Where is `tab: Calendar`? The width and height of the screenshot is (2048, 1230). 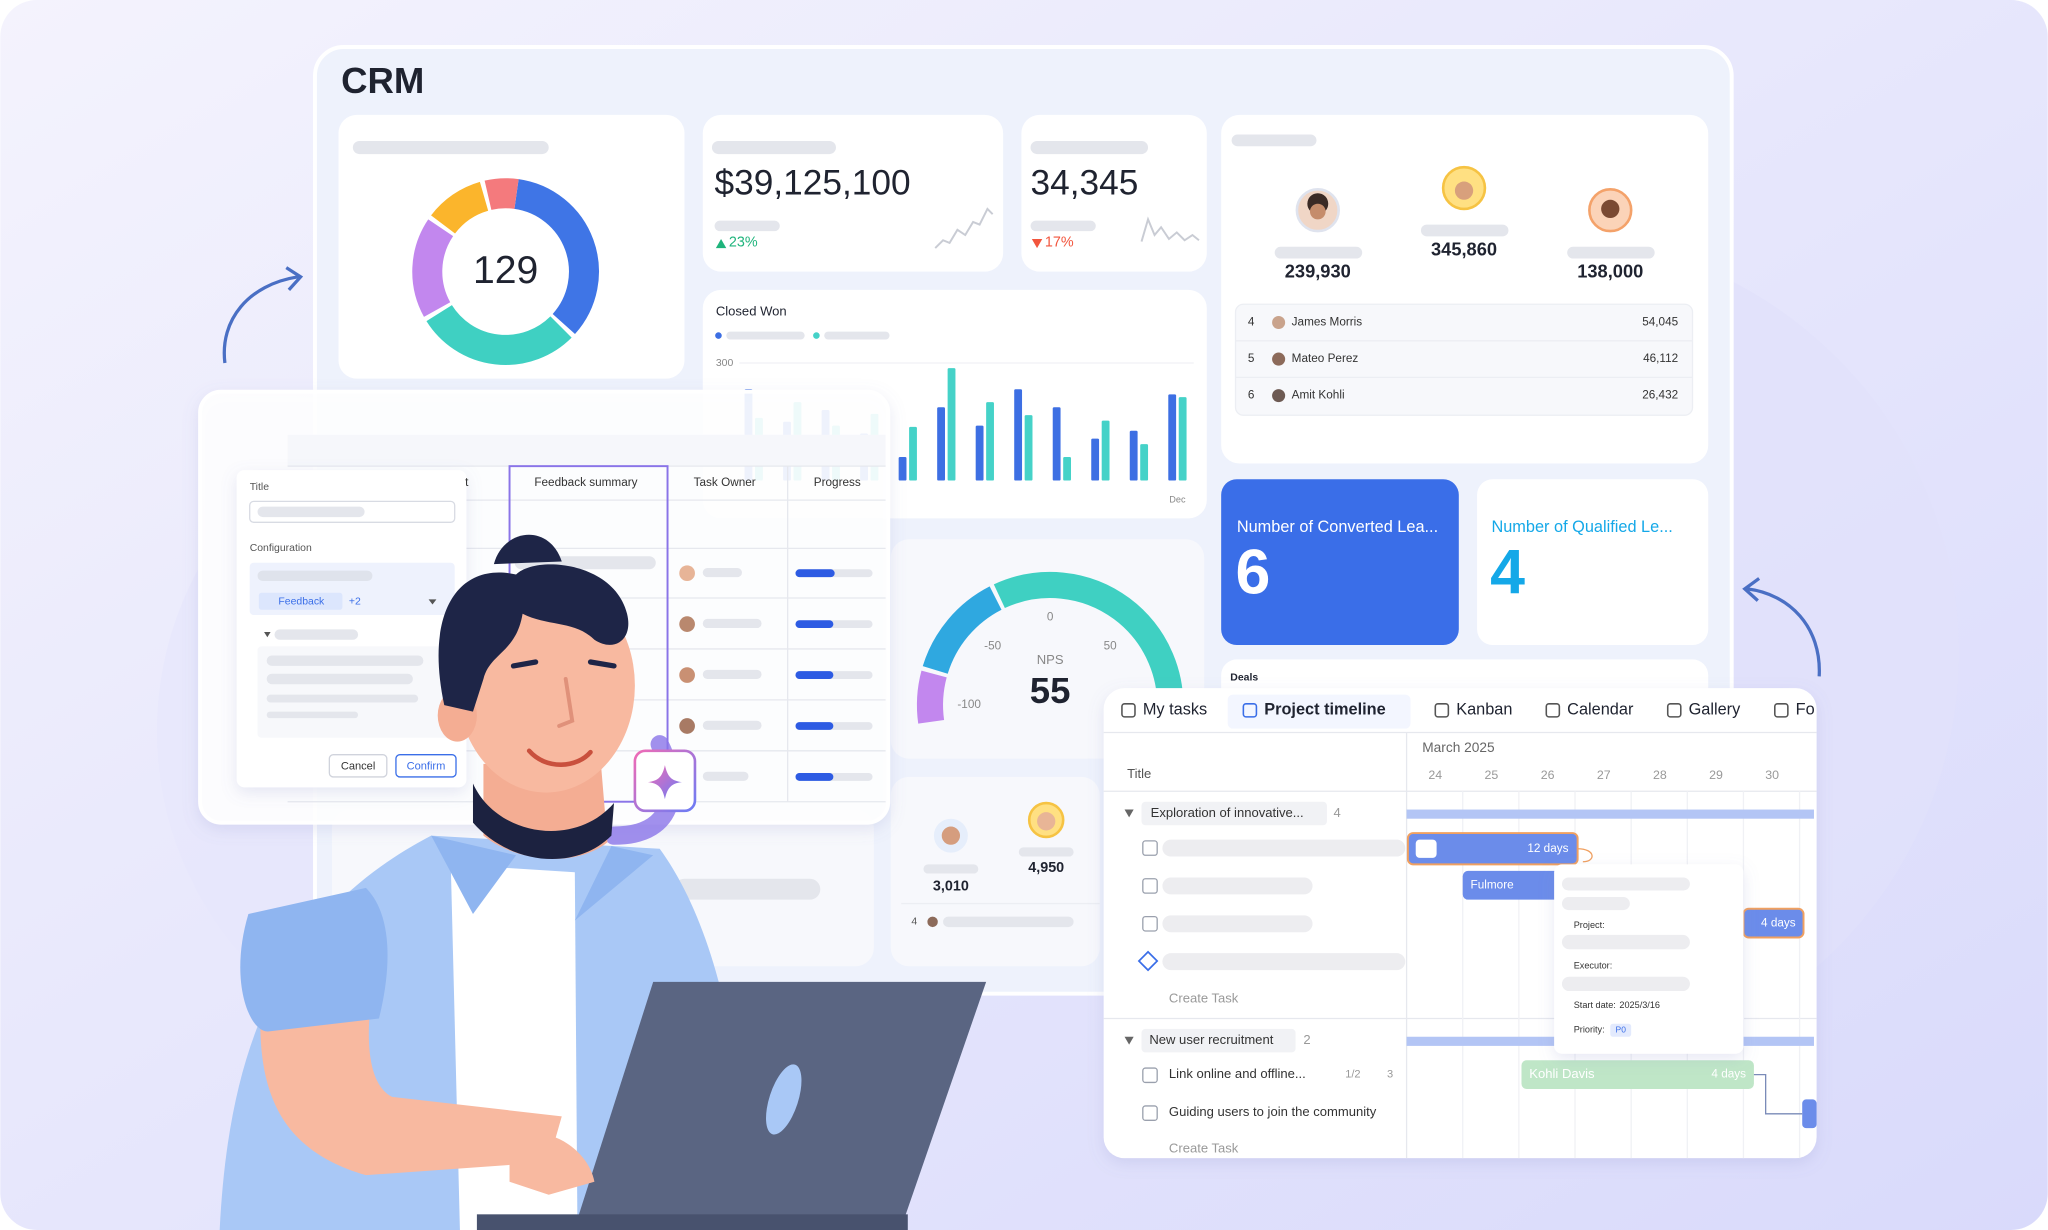 tab: Calendar is located at coordinates (1600, 710).